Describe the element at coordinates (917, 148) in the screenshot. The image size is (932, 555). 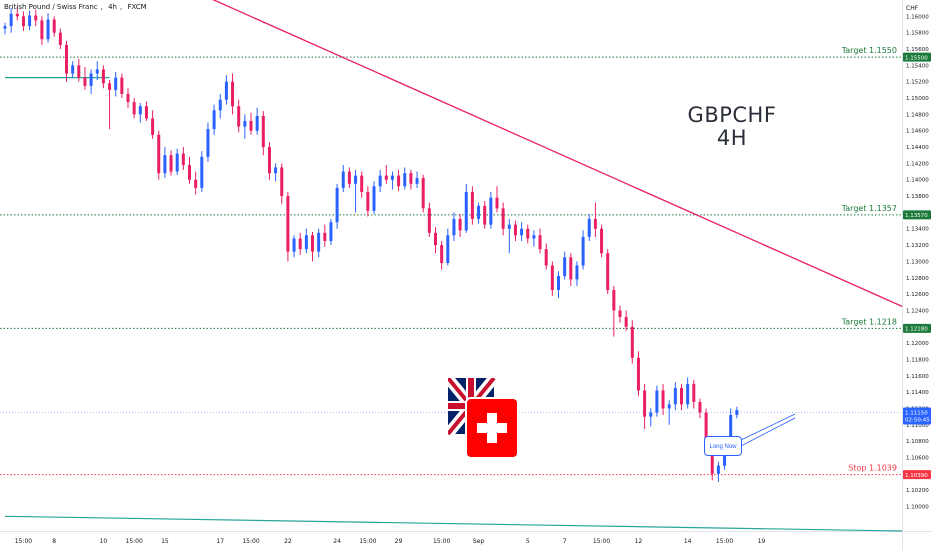
I see `y-tick-label: 1.14400` at that location.